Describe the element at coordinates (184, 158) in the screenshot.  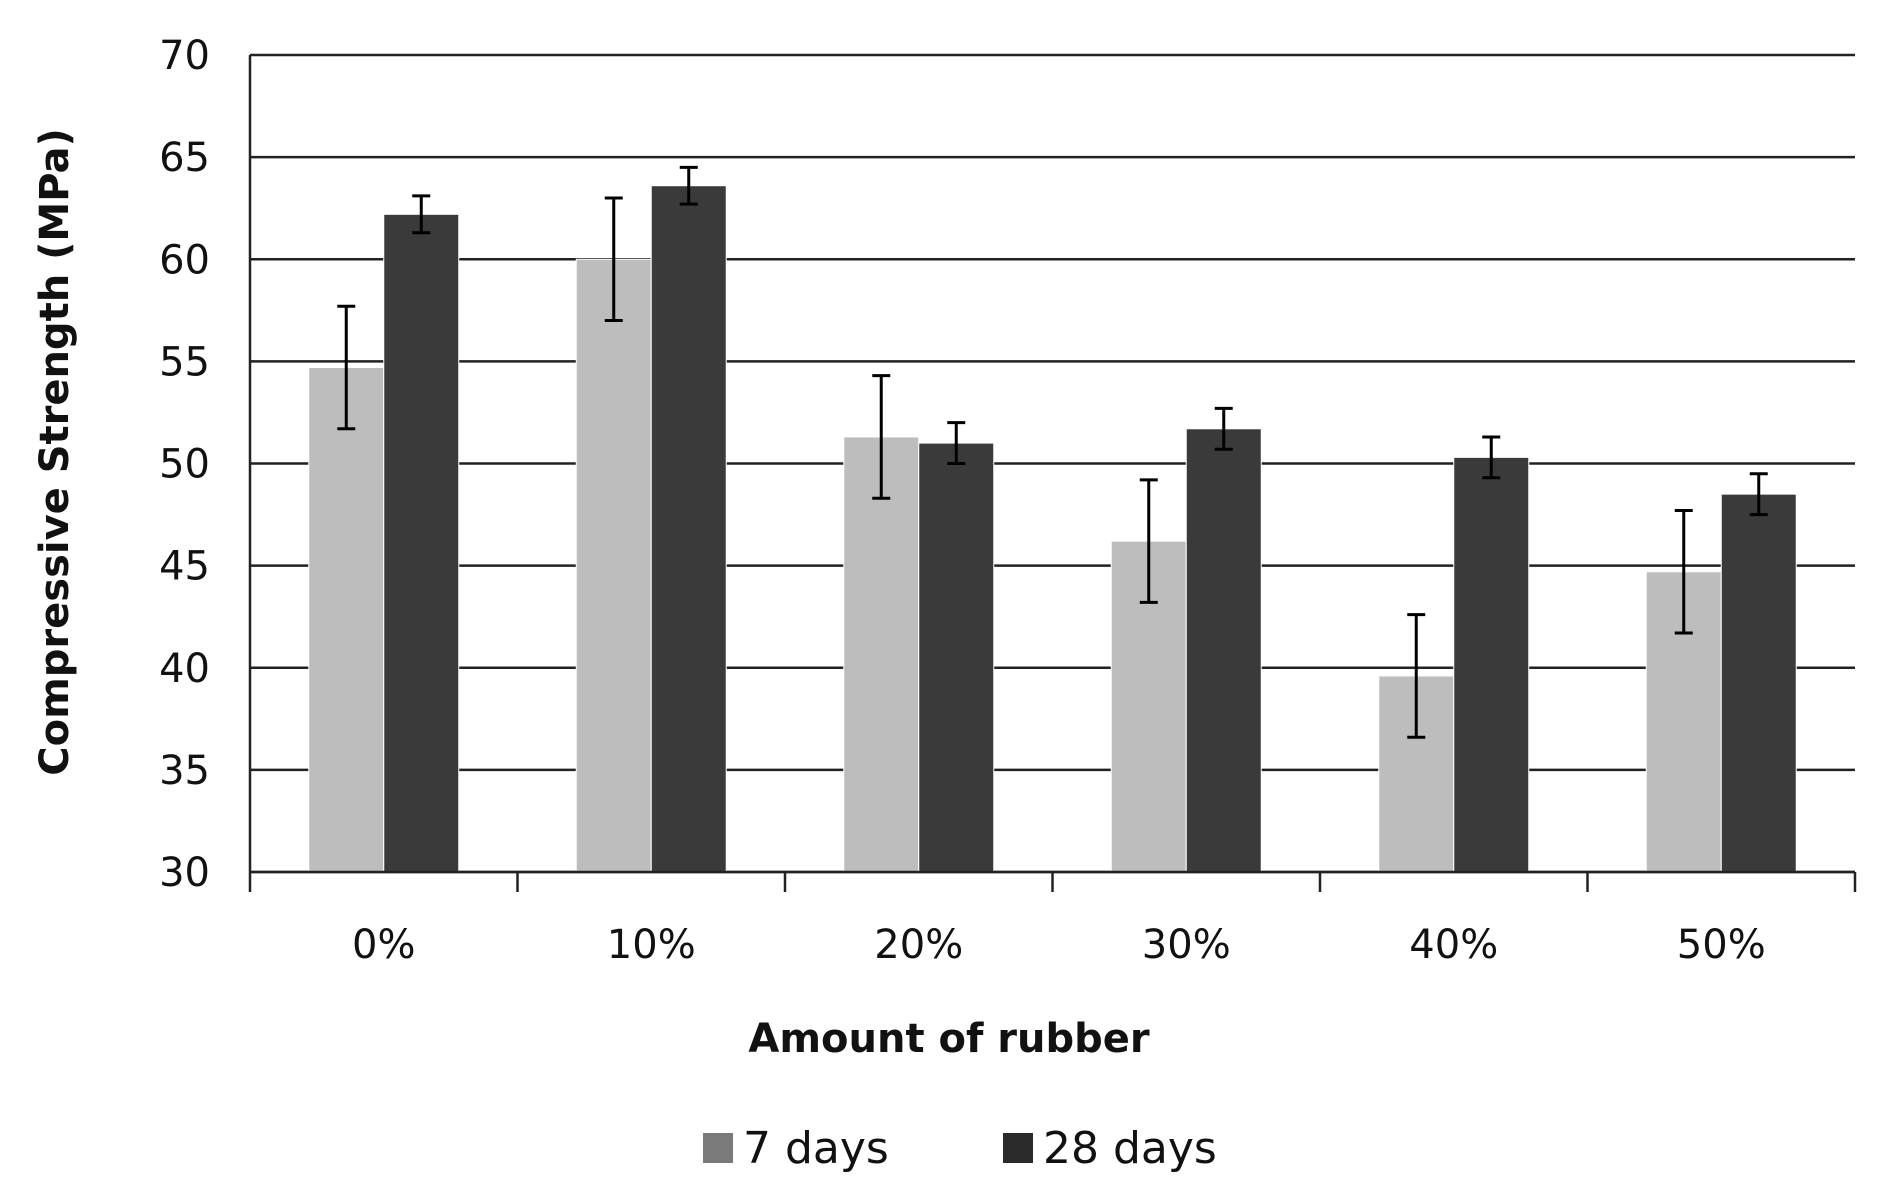
I see `y-tick-label-65: 65` at that location.